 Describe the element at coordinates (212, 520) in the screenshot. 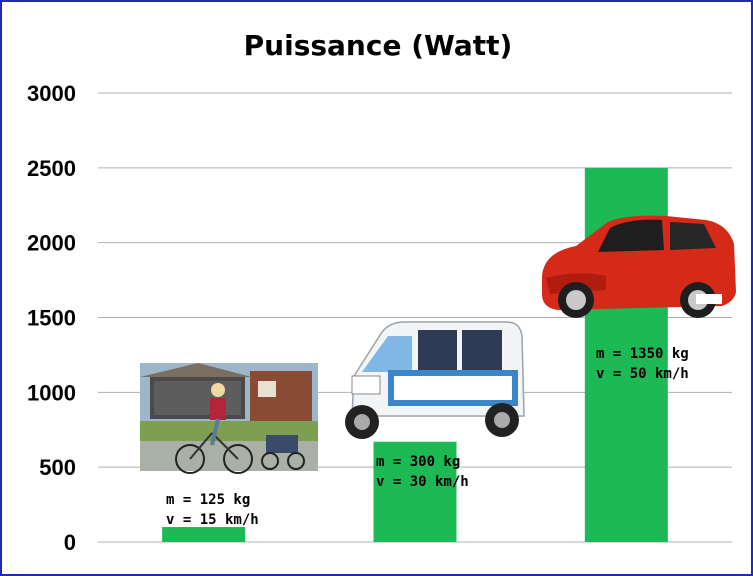

I see `bar-annotation-line2: v = 15 km/h` at that location.